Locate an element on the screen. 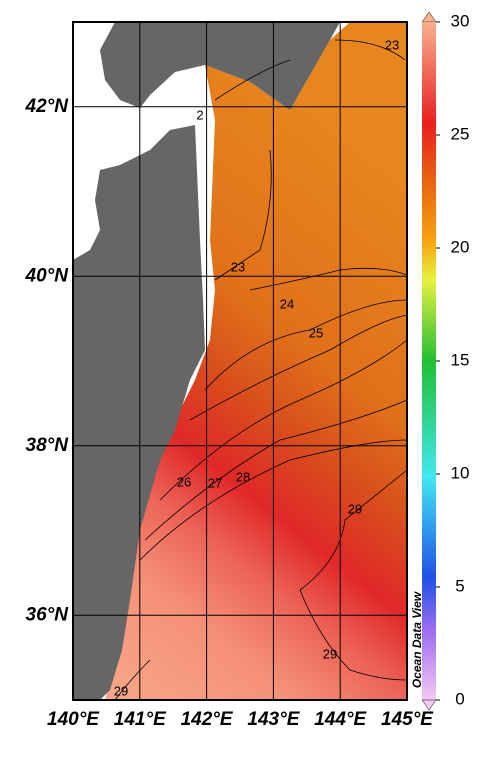 This screenshot has height=759, width=480. contour-label: 25 is located at coordinates (316, 332).